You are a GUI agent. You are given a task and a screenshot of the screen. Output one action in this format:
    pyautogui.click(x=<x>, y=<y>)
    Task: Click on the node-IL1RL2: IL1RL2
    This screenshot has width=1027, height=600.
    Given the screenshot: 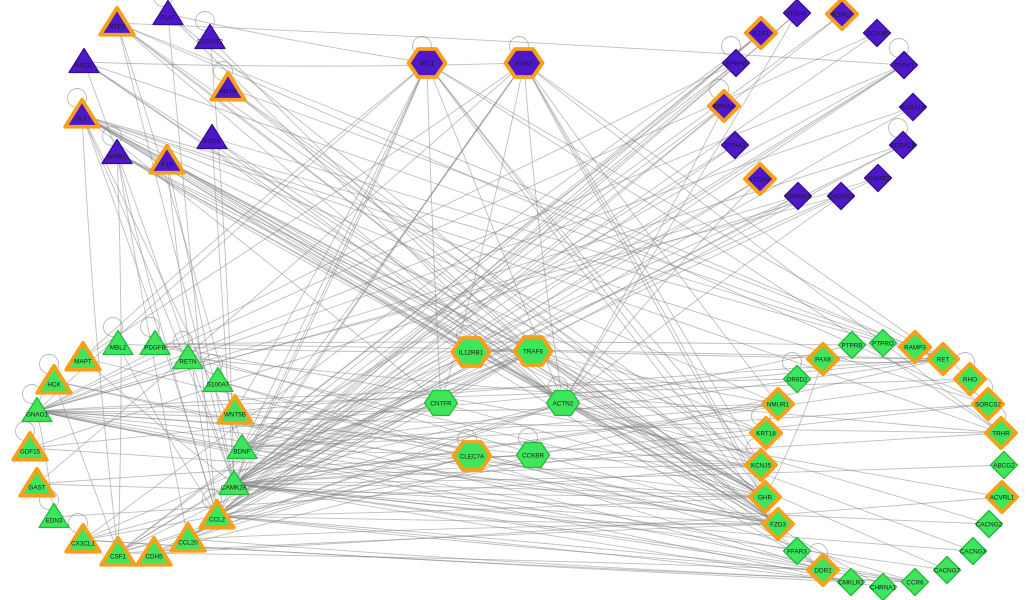 What is the action you would take?
    pyautogui.click(x=842, y=16)
    